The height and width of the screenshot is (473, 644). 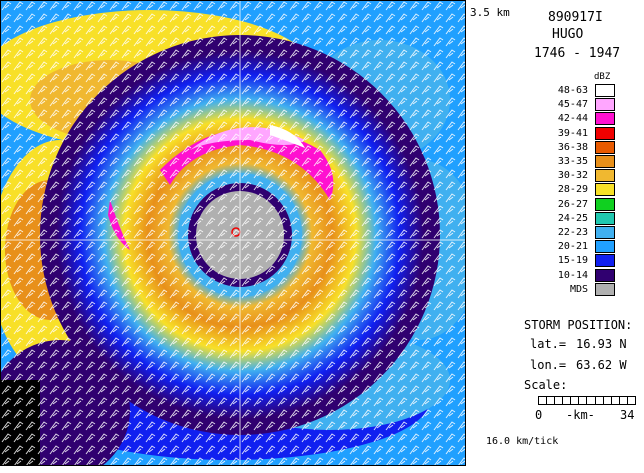 I want to click on legend-row: 15-19, so click(x=570, y=261).